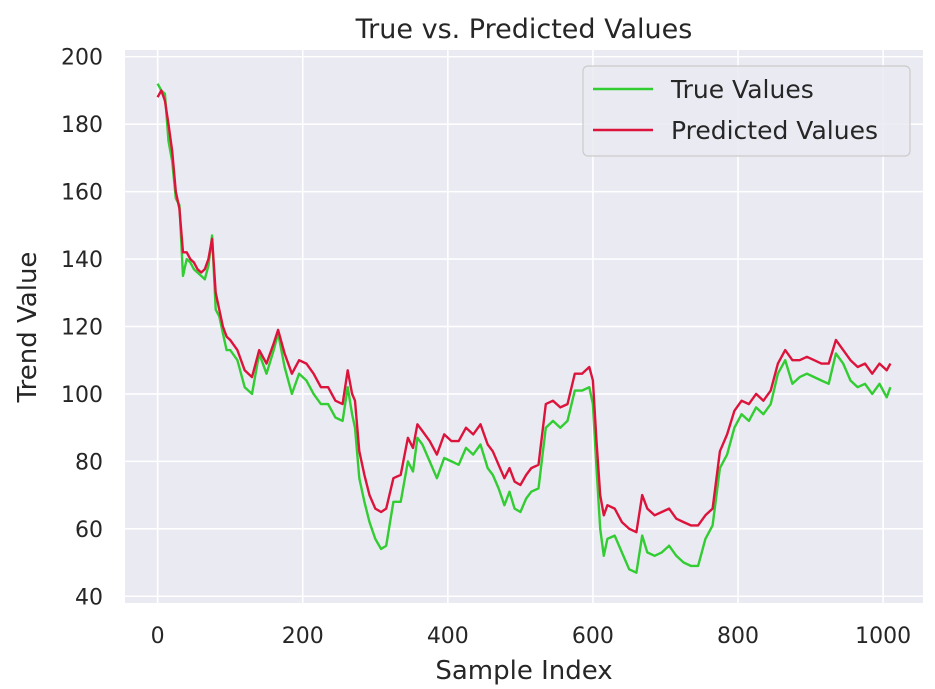 This screenshot has height=689, width=935. I want to click on y-tick-label: 160, so click(82, 193).